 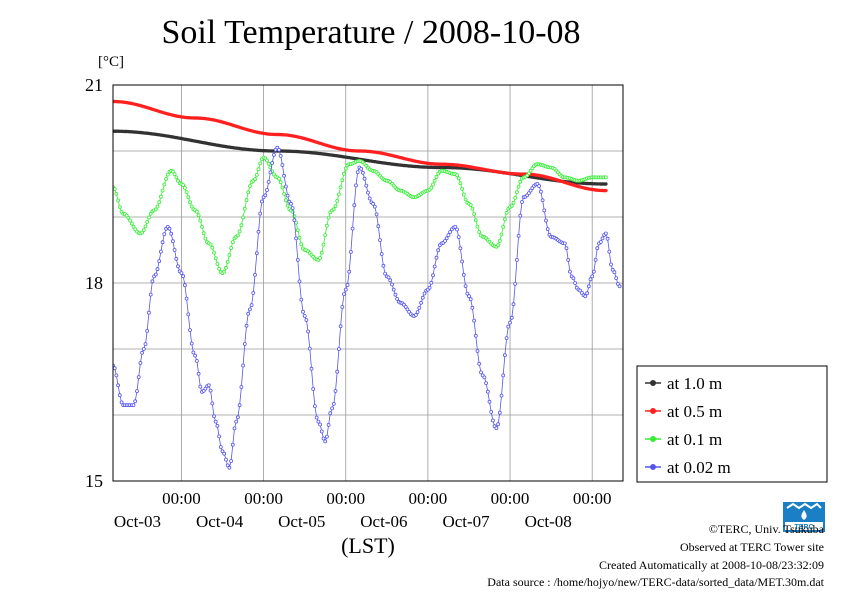 I want to click on legend-label: at 0.1 m, so click(x=694, y=439).